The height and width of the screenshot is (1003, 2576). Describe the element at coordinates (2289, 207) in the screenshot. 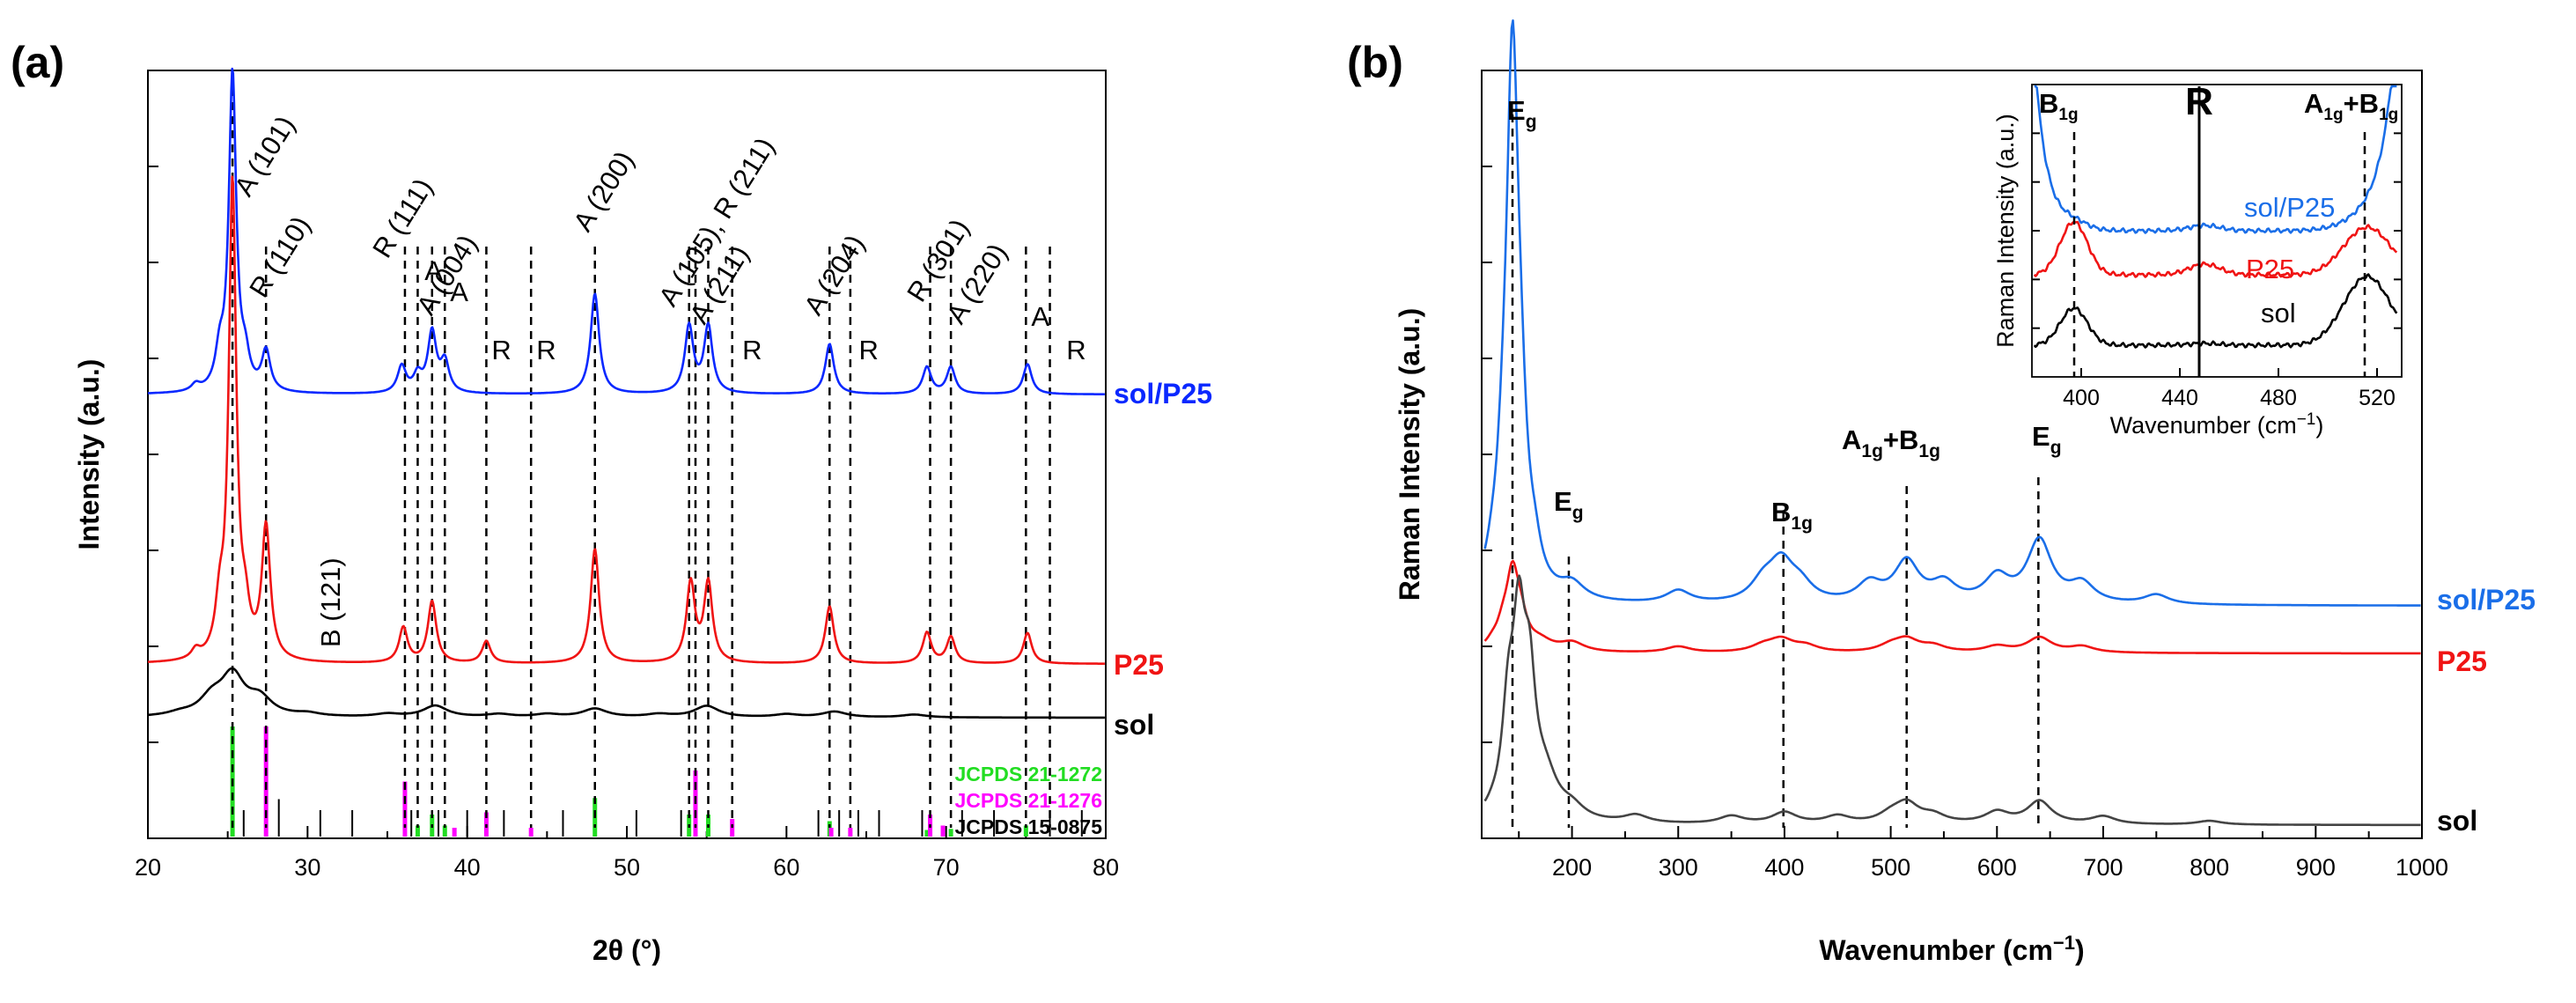

I see `inset-series-label-sol-p25: sol/P25` at that location.